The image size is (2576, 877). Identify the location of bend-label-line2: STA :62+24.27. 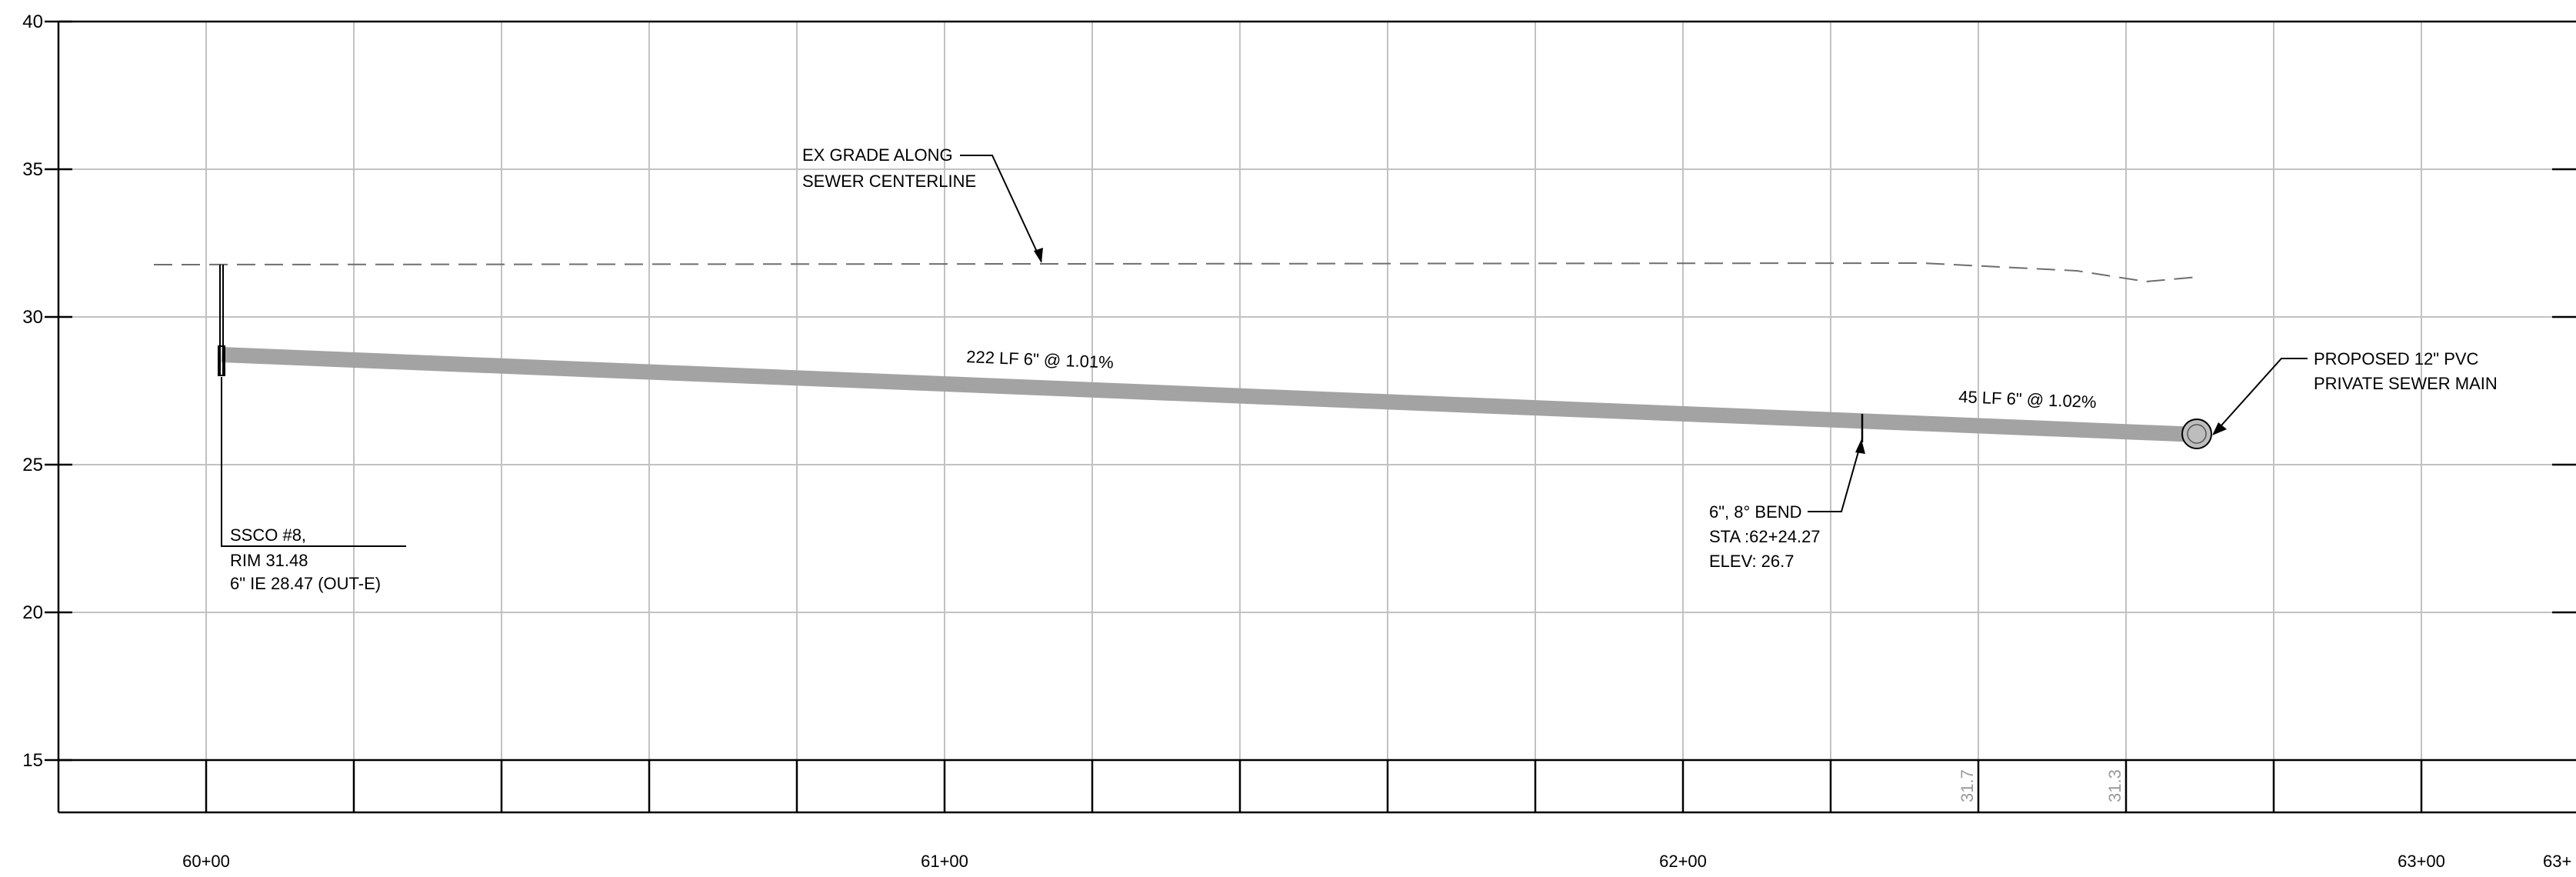
(1765, 536).